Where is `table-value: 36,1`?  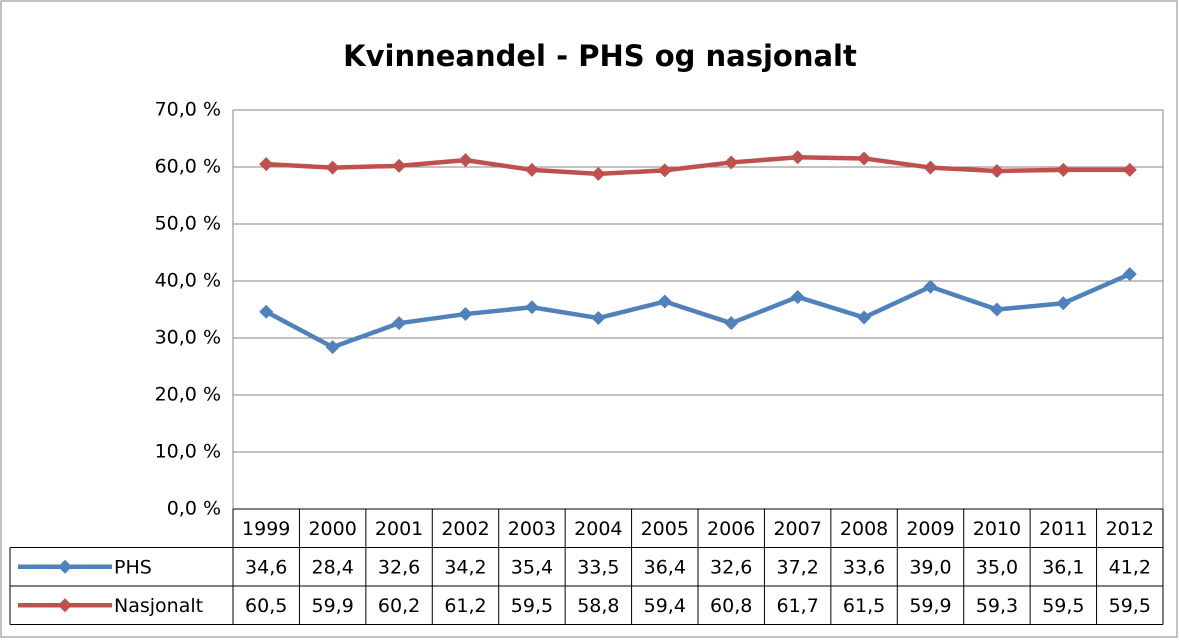 table-value: 36,1 is located at coordinates (1063, 567).